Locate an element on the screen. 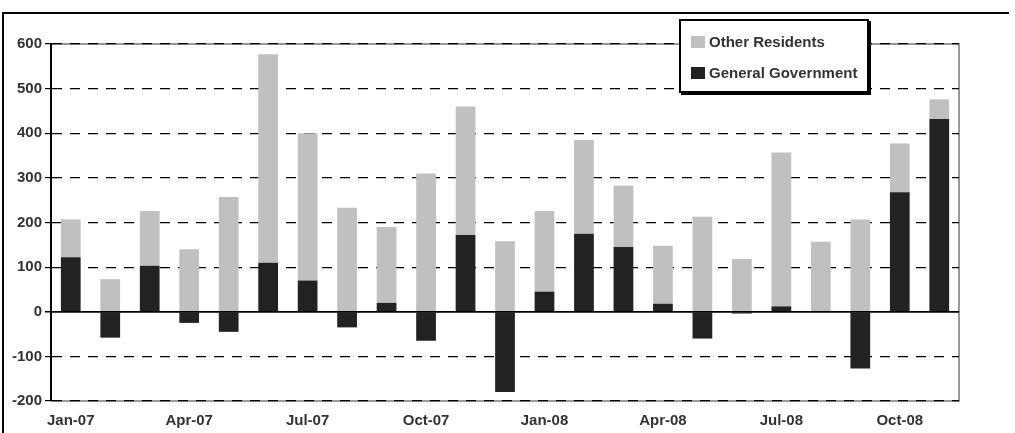 The height and width of the screenshot is (433, 1015). y-tick-label: 400 is located at coordinates (29, 132).